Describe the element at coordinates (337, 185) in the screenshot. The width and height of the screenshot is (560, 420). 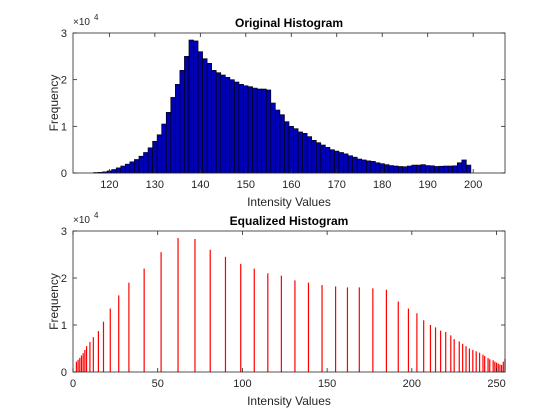
I see `x-tick-label: 170` at that location.